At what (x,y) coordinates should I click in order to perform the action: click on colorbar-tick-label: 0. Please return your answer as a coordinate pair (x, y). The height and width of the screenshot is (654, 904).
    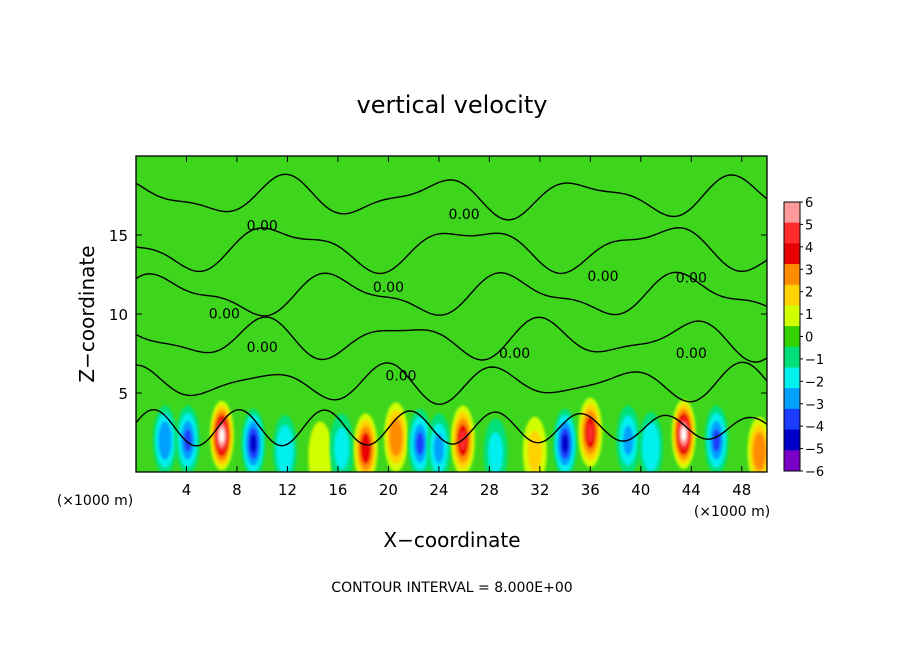
    Looking at the image, I should click on (809, 338).